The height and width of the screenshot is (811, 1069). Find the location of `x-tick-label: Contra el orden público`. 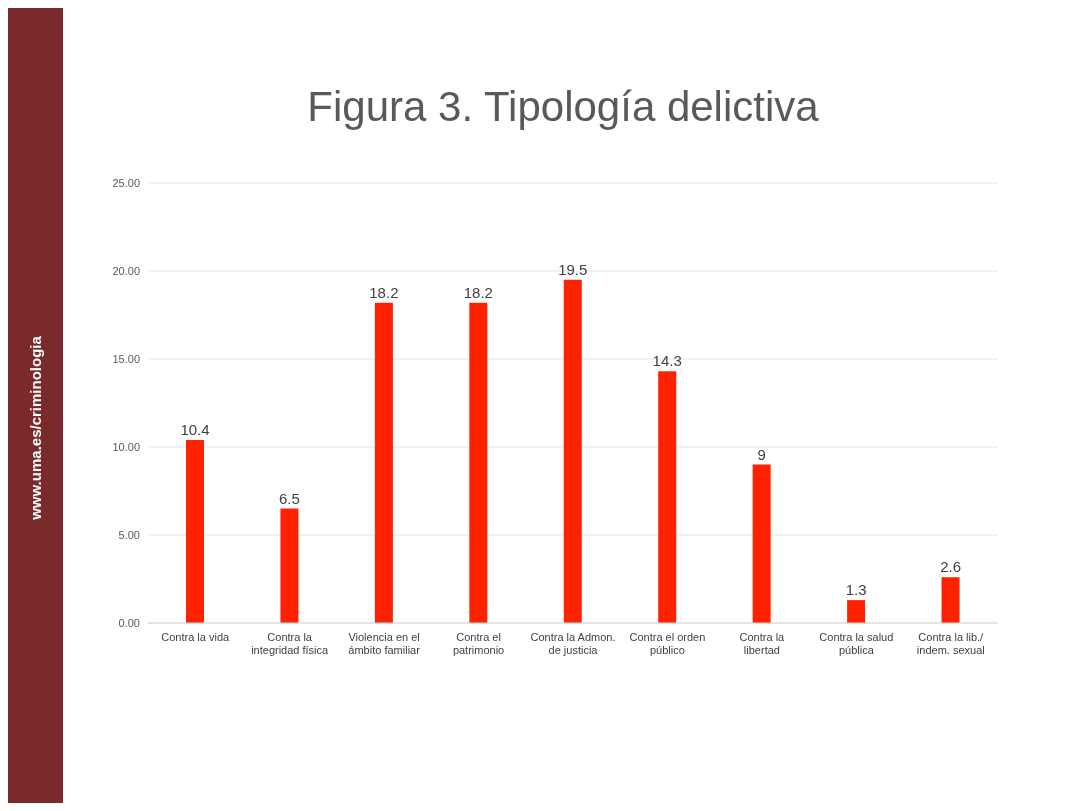

x-tick-label: Contra el orden público is located at coordinates (667, 643).